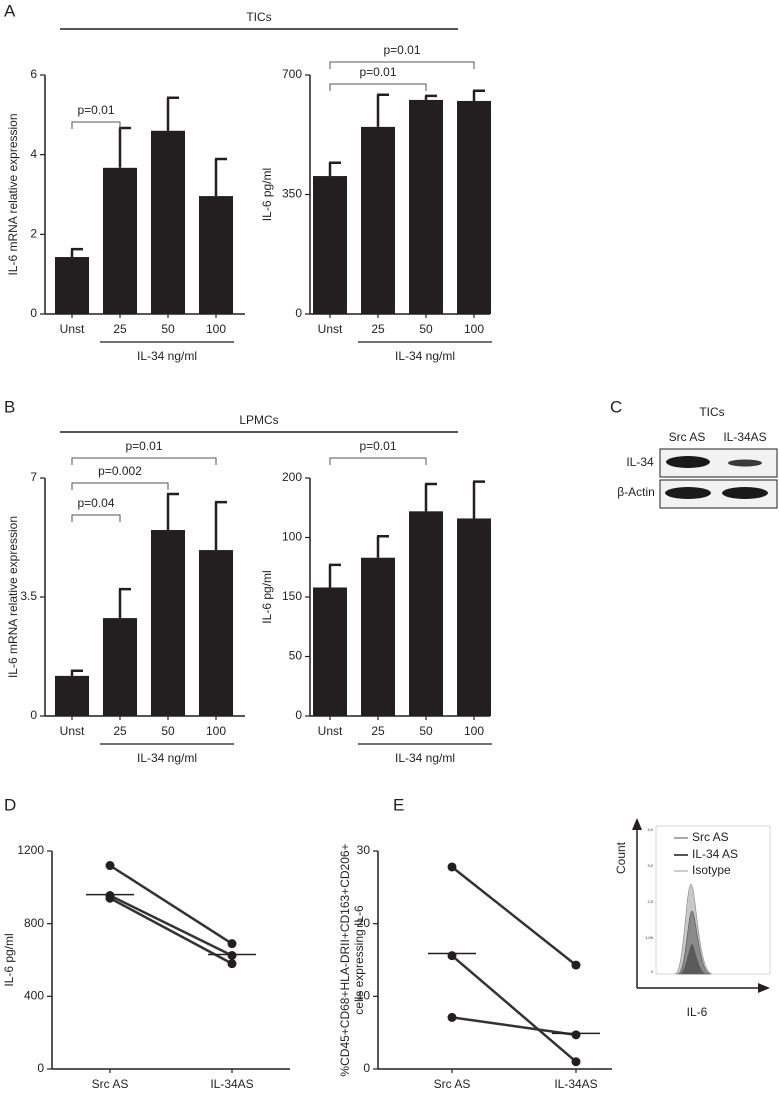  What do you see at coordinates (711, 412) in the screenshot?
I see `blot-title: TICs` at bounding box center [711, 412].